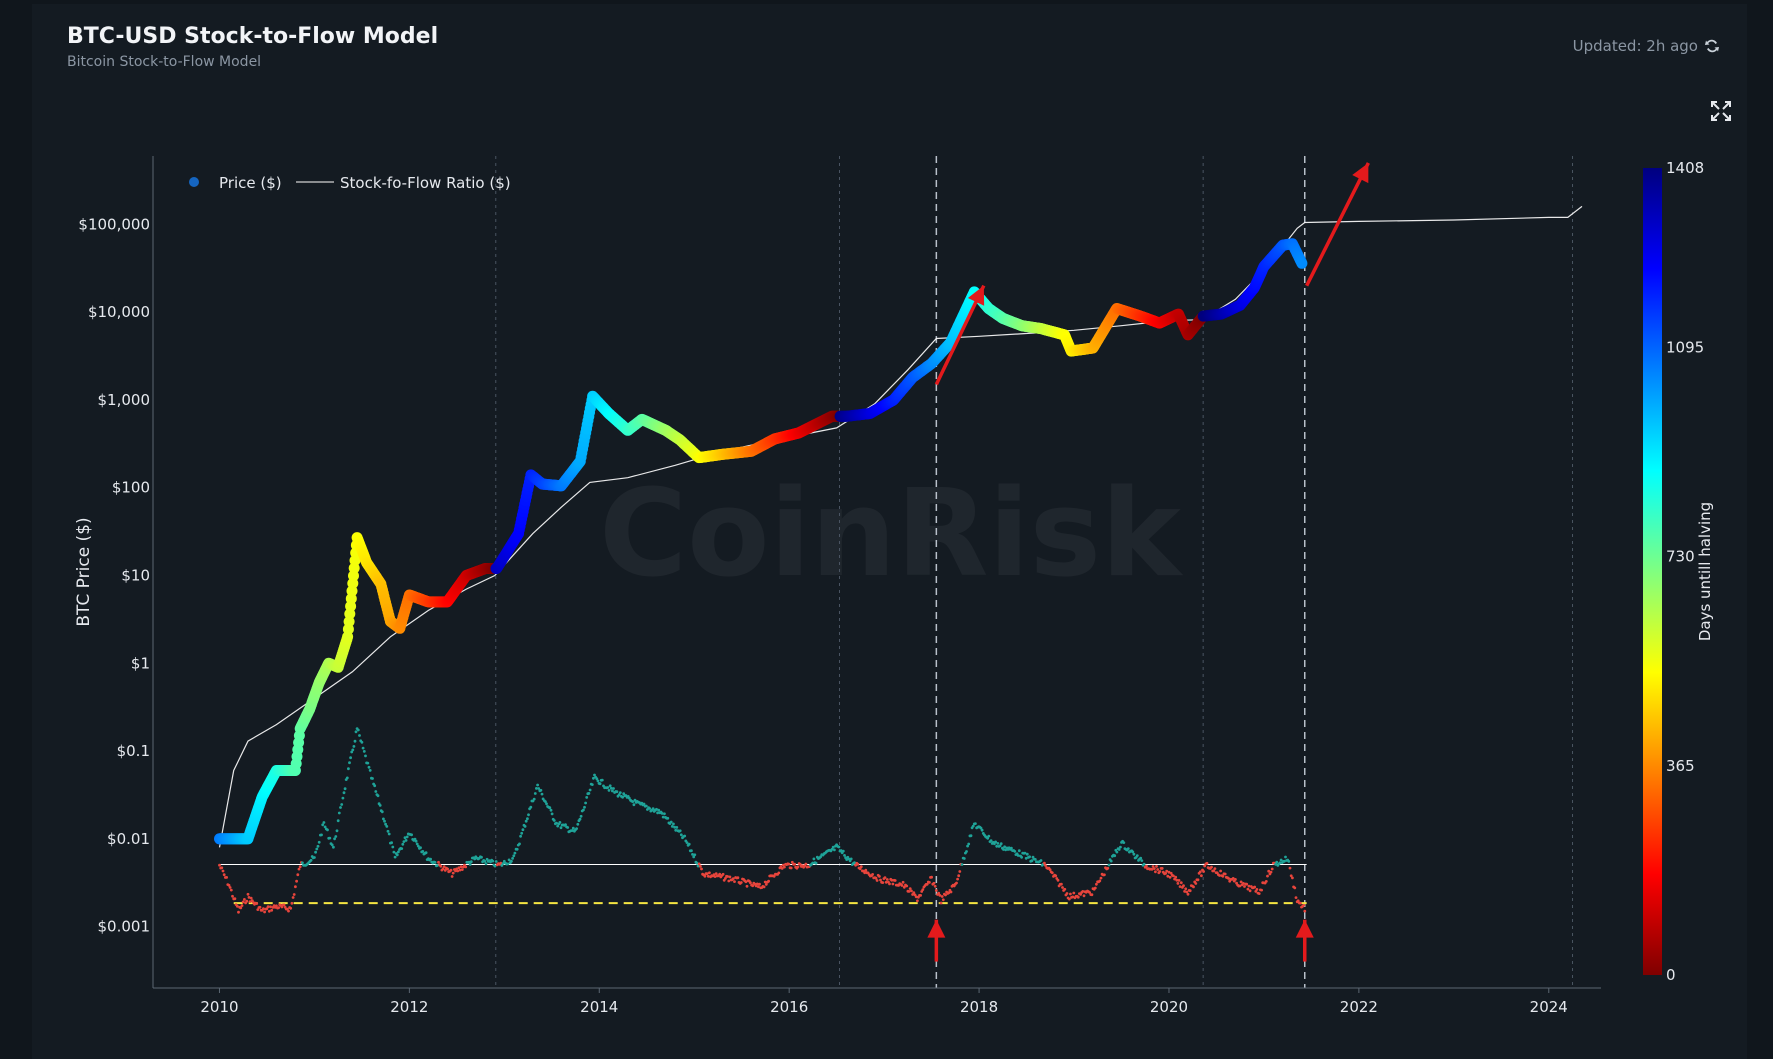 The image size is (1773, 1059). What do you see at coordinates (1549, 1007) in the screenshot?
I see `x-tick-label: 2024` at bounding box center [1549, 1007].